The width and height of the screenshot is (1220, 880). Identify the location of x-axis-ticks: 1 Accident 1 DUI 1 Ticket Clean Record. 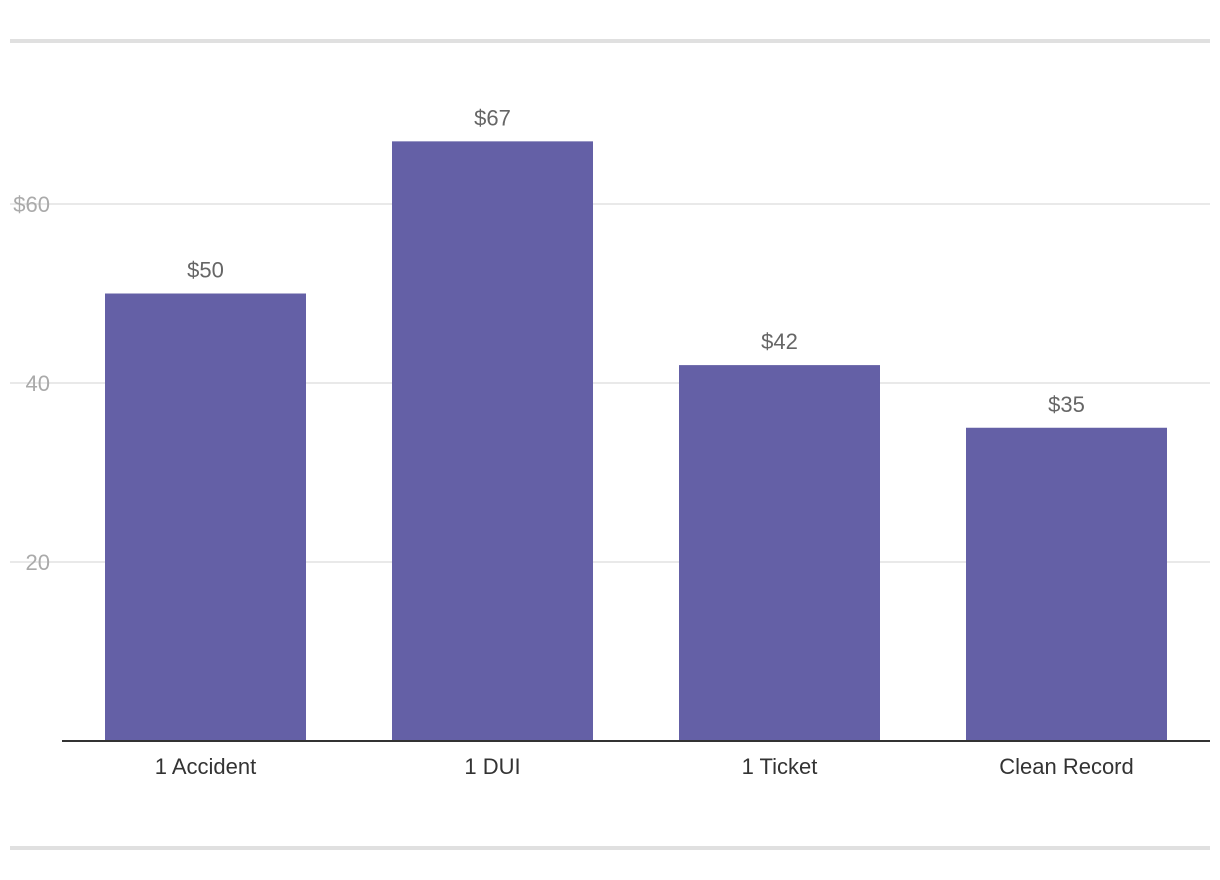
(644, 766).